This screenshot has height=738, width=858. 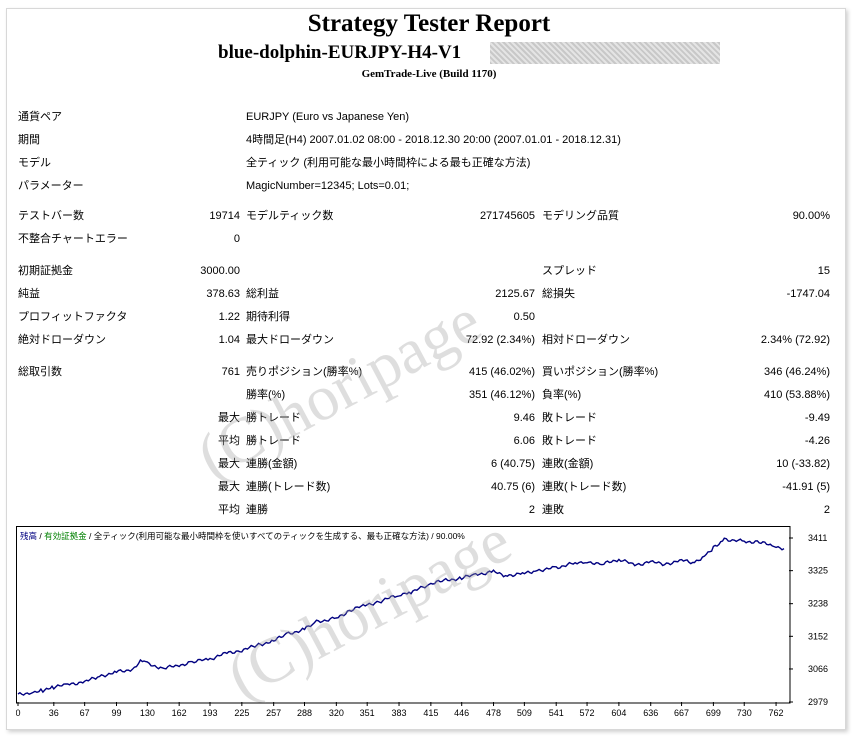 What do you see at coordinates (429, 74) in the screenshot?
I see `build-info: GemTrade-Live (Build 1170)` at bounding box center [429, 74].